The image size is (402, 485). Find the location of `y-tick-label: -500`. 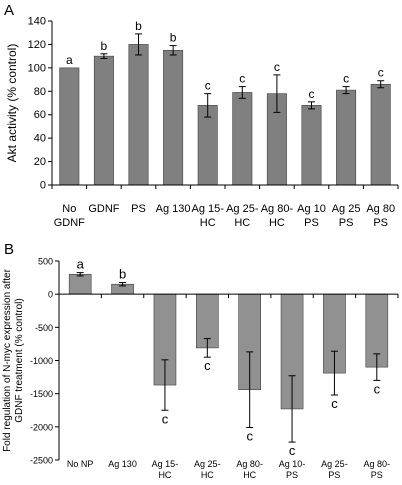

y-tick-label: -500 is located at coordinates (44, 328).